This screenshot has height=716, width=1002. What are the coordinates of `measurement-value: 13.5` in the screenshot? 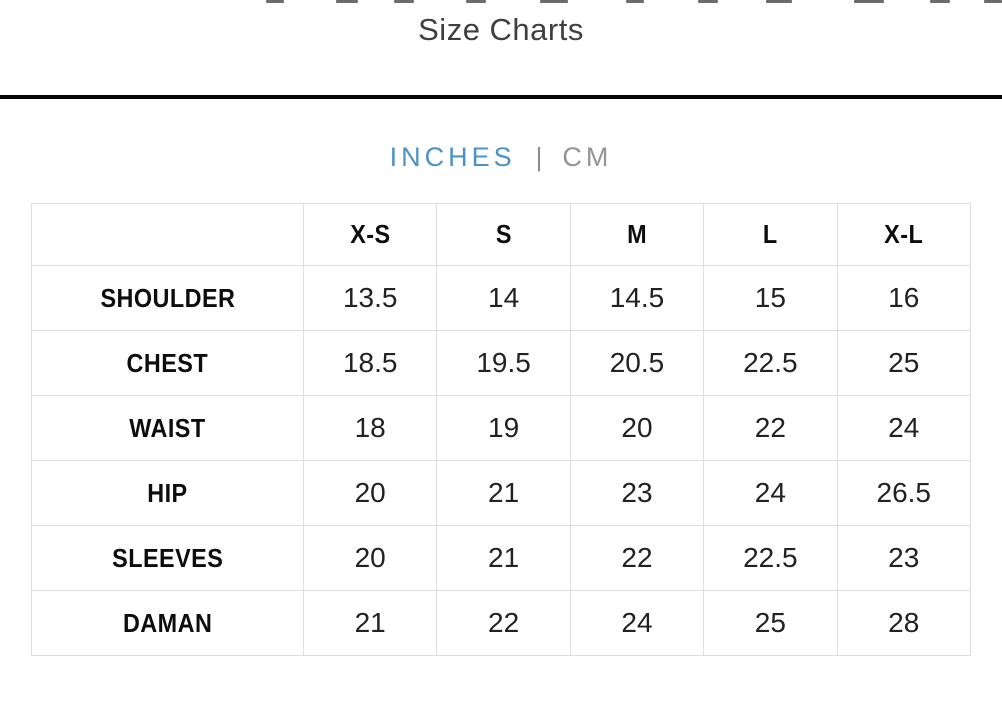 It's located at (370, 298).